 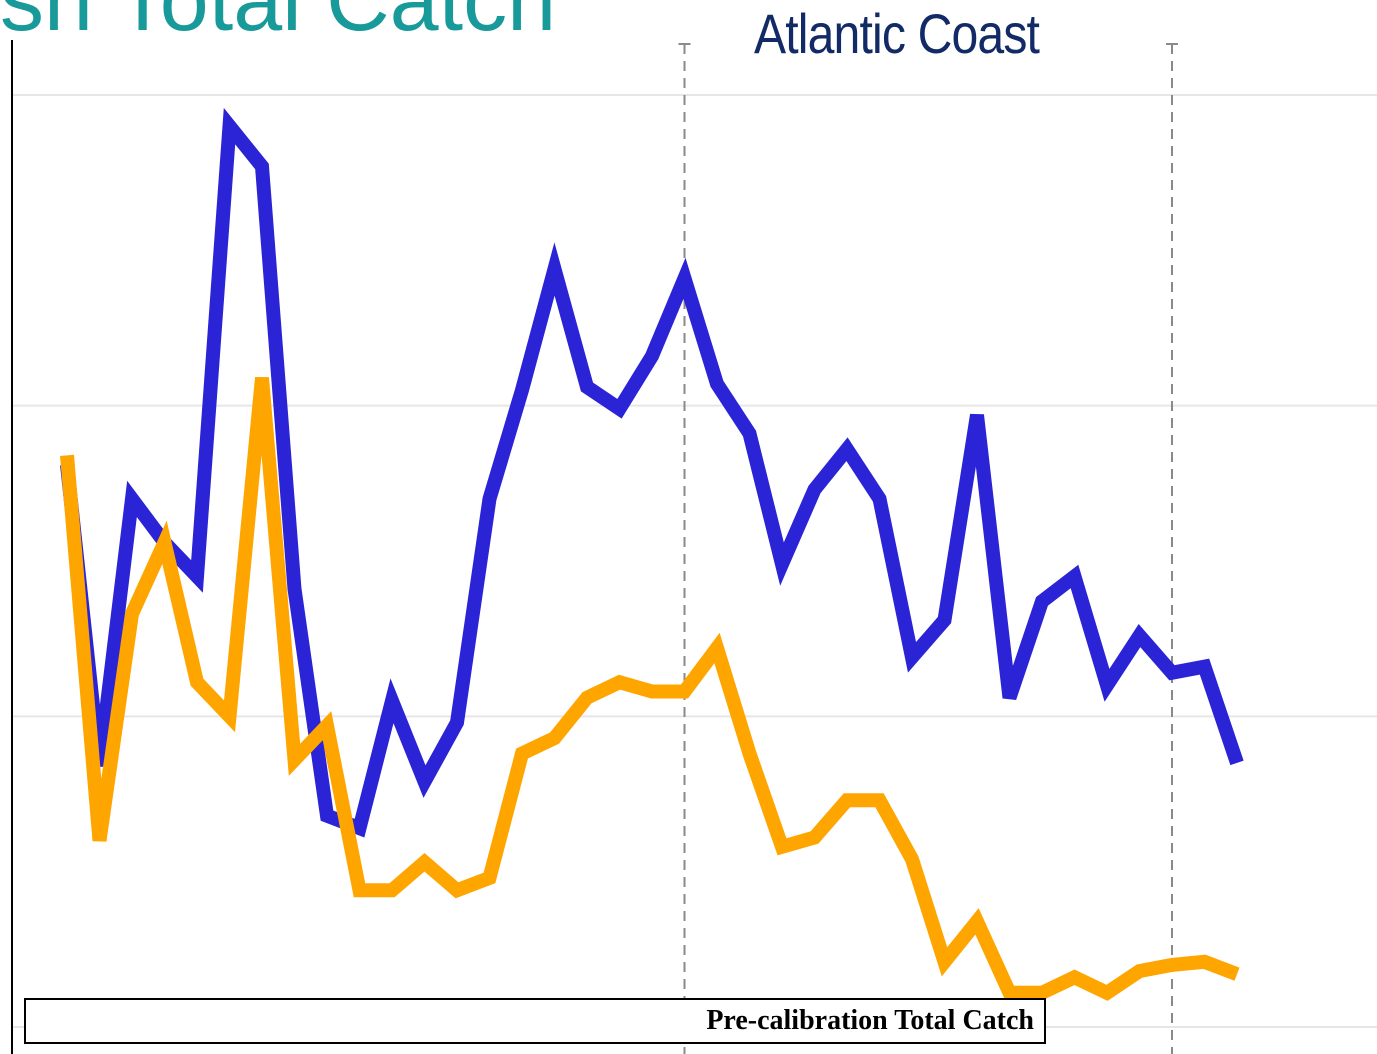 I want to click on chart-subtitle: Atlantic Coast, so click(x=897, y=33).